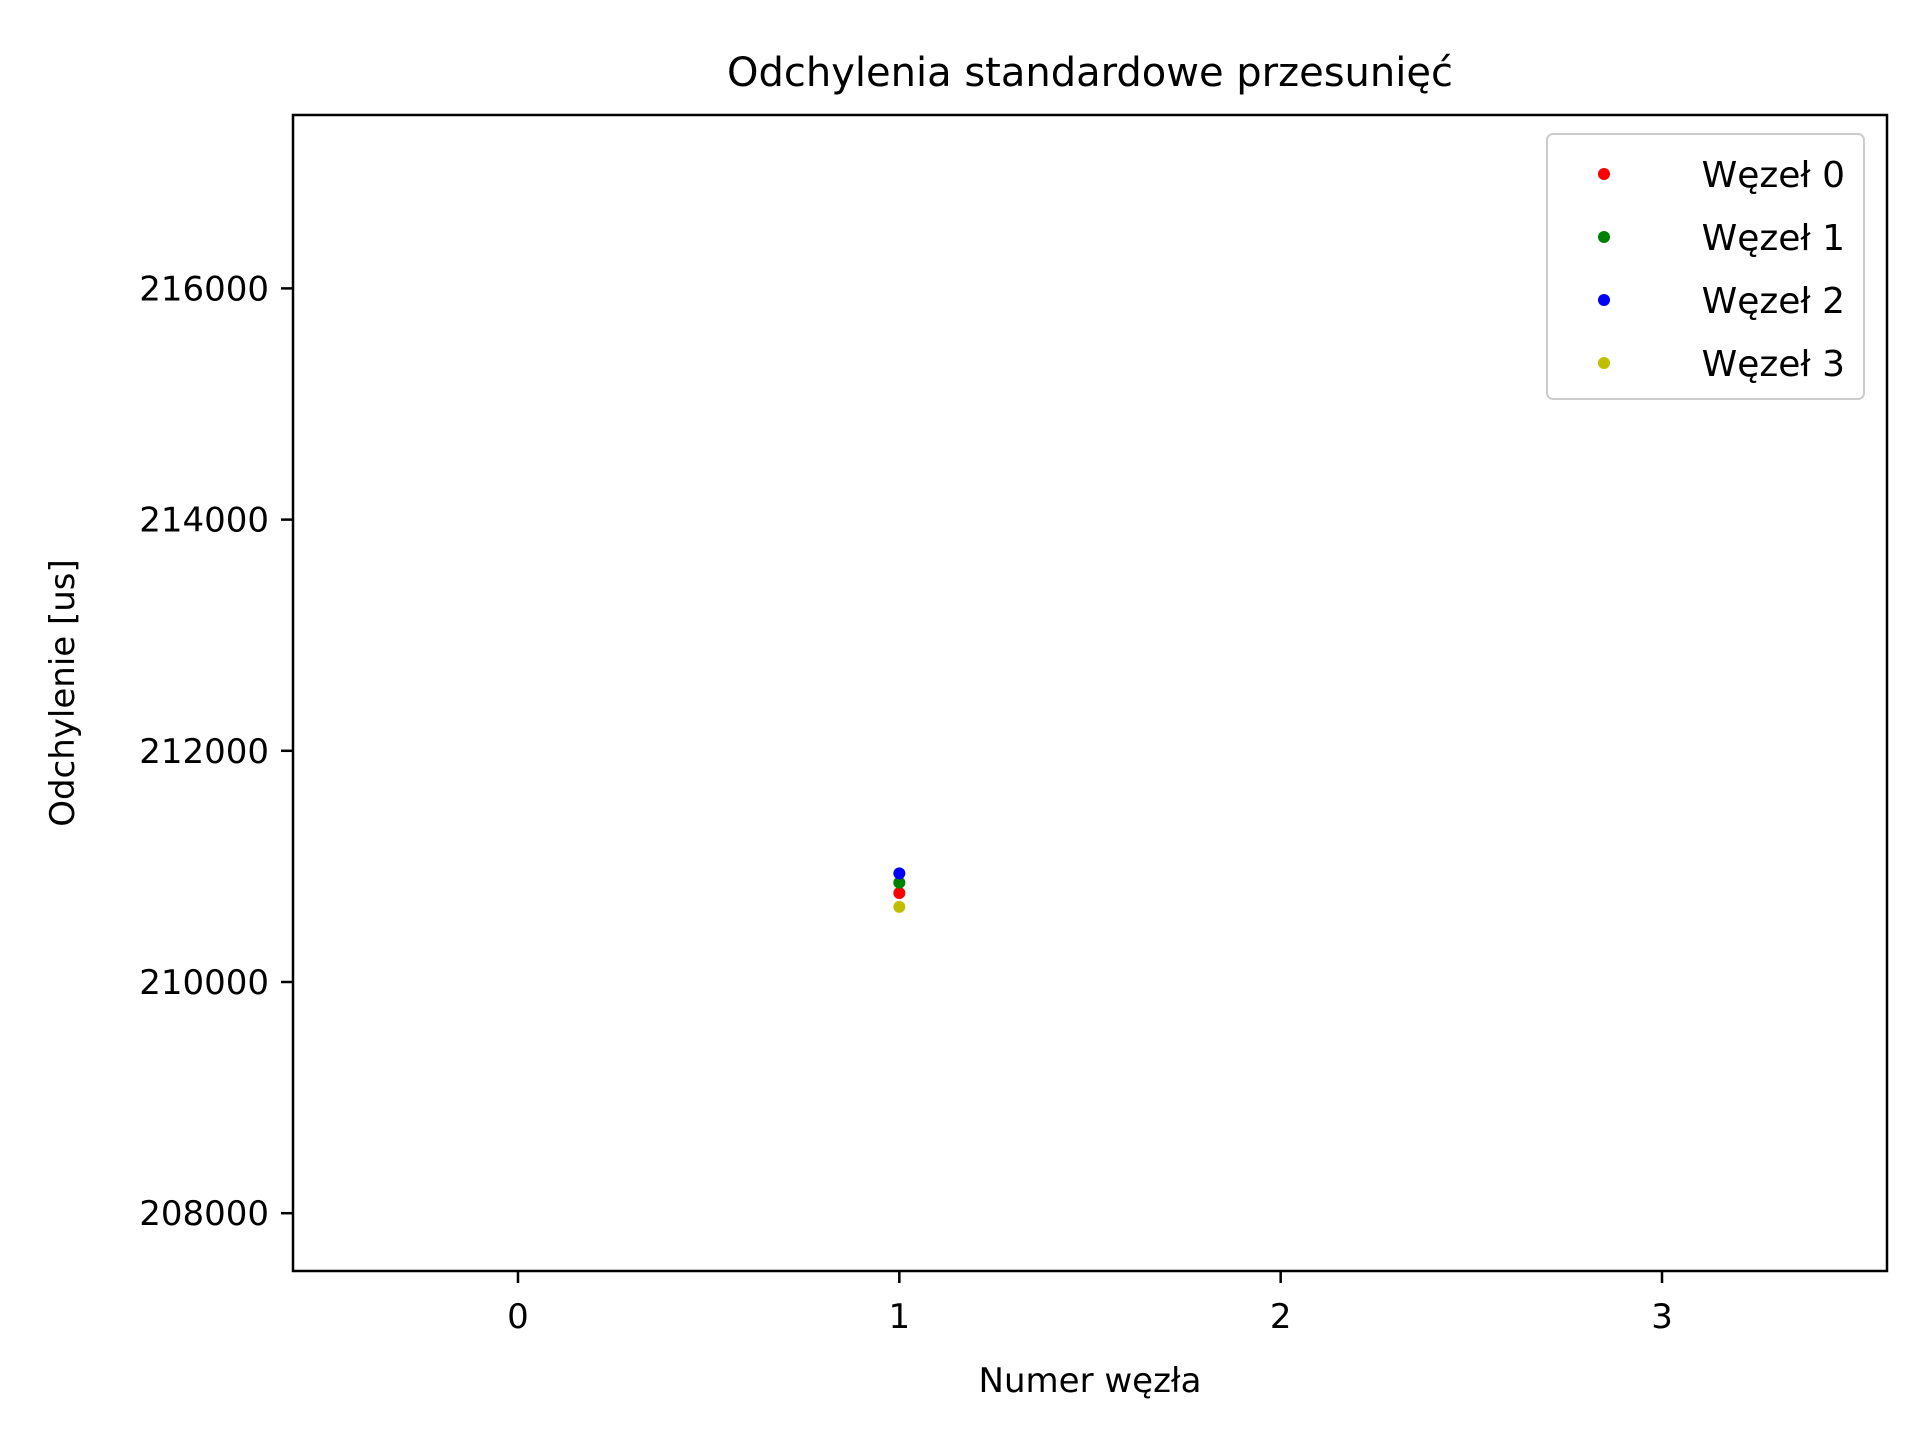 The height and width of the screenshot is (1440, 1920). I want to click on data-points, so click(899, 890).